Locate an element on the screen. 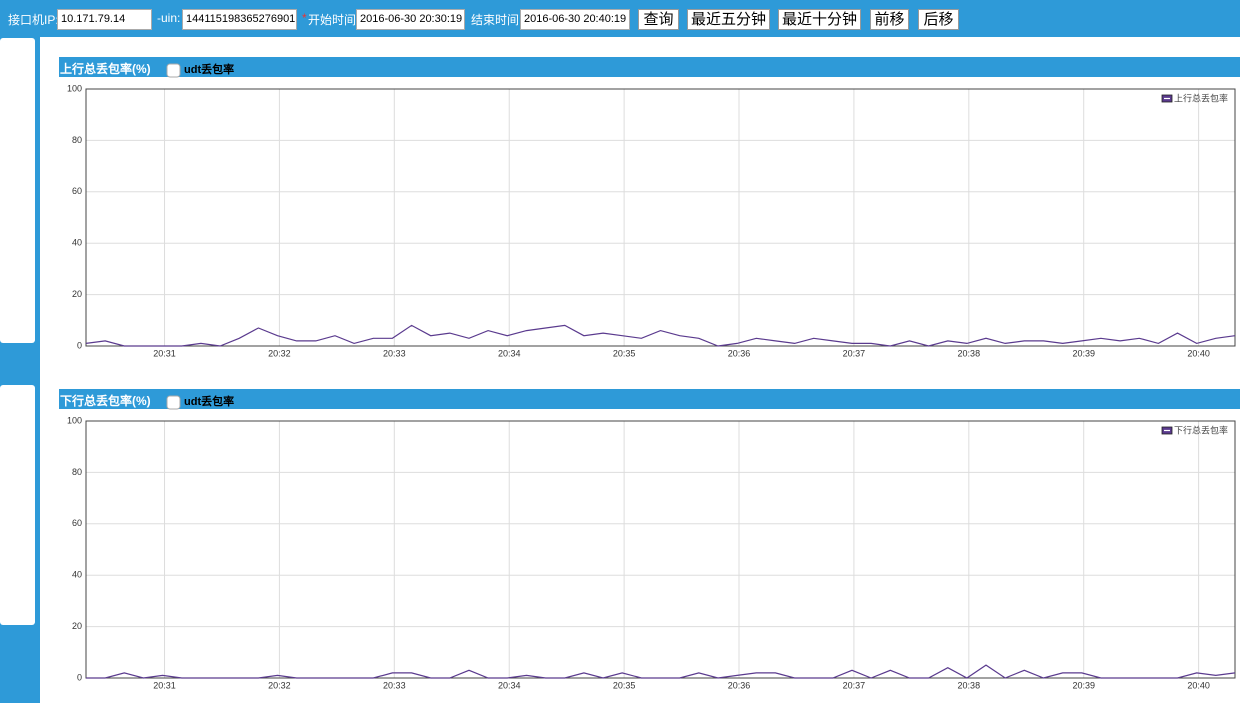  required-mark: * is located at coordinates (304, 18).